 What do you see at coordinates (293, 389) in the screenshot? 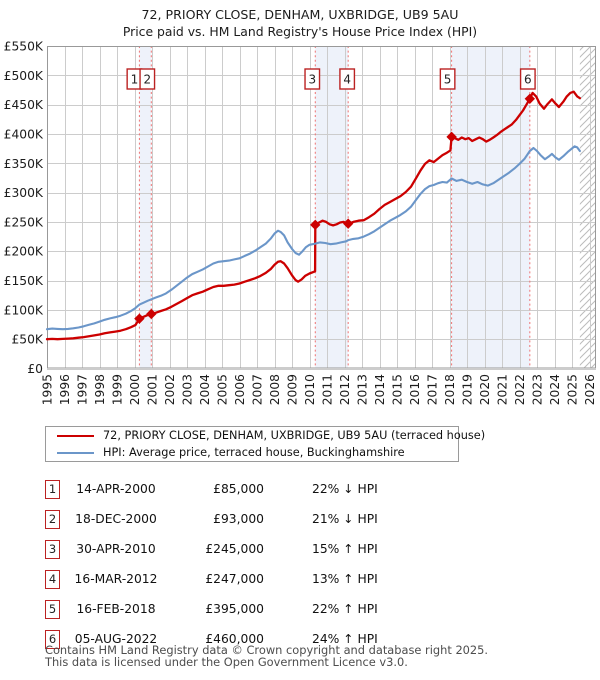
I see `x-tick-label: 2009` at bounding box center [293, 389].